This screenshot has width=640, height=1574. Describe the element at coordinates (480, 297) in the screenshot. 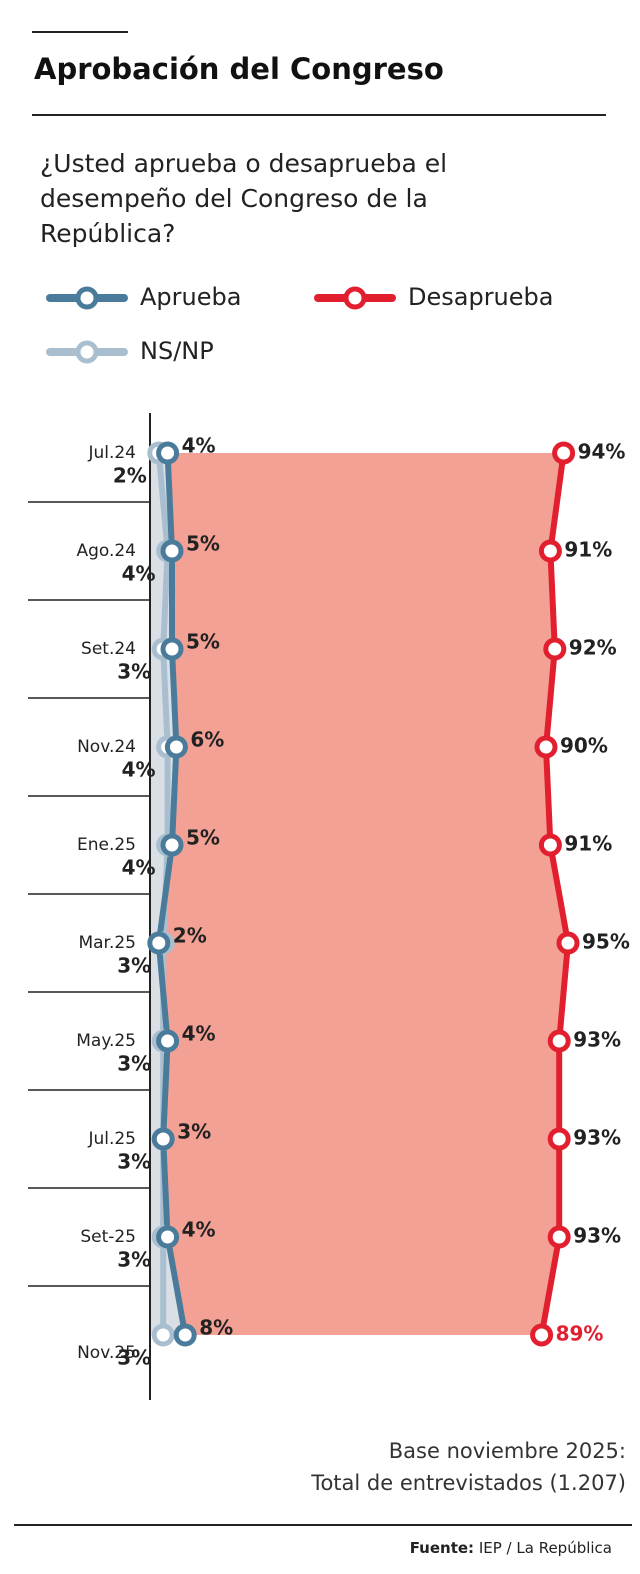

I see `legend-label: Desaprueba` at that location.